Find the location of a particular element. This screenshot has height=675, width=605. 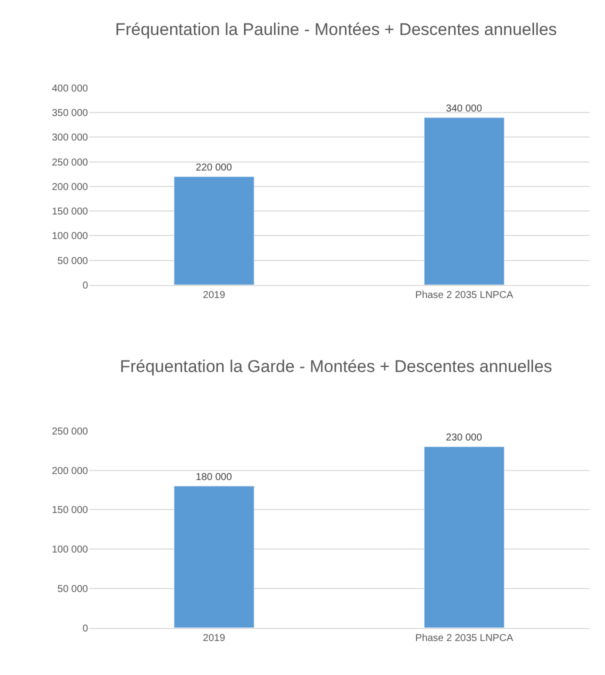

data-label: 180 000 is located at coordinates (214, 478).